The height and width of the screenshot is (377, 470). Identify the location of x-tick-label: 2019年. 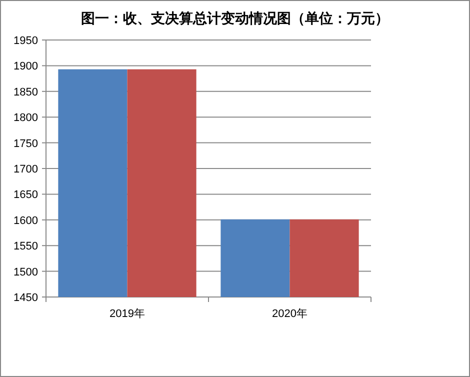
(127, 314).